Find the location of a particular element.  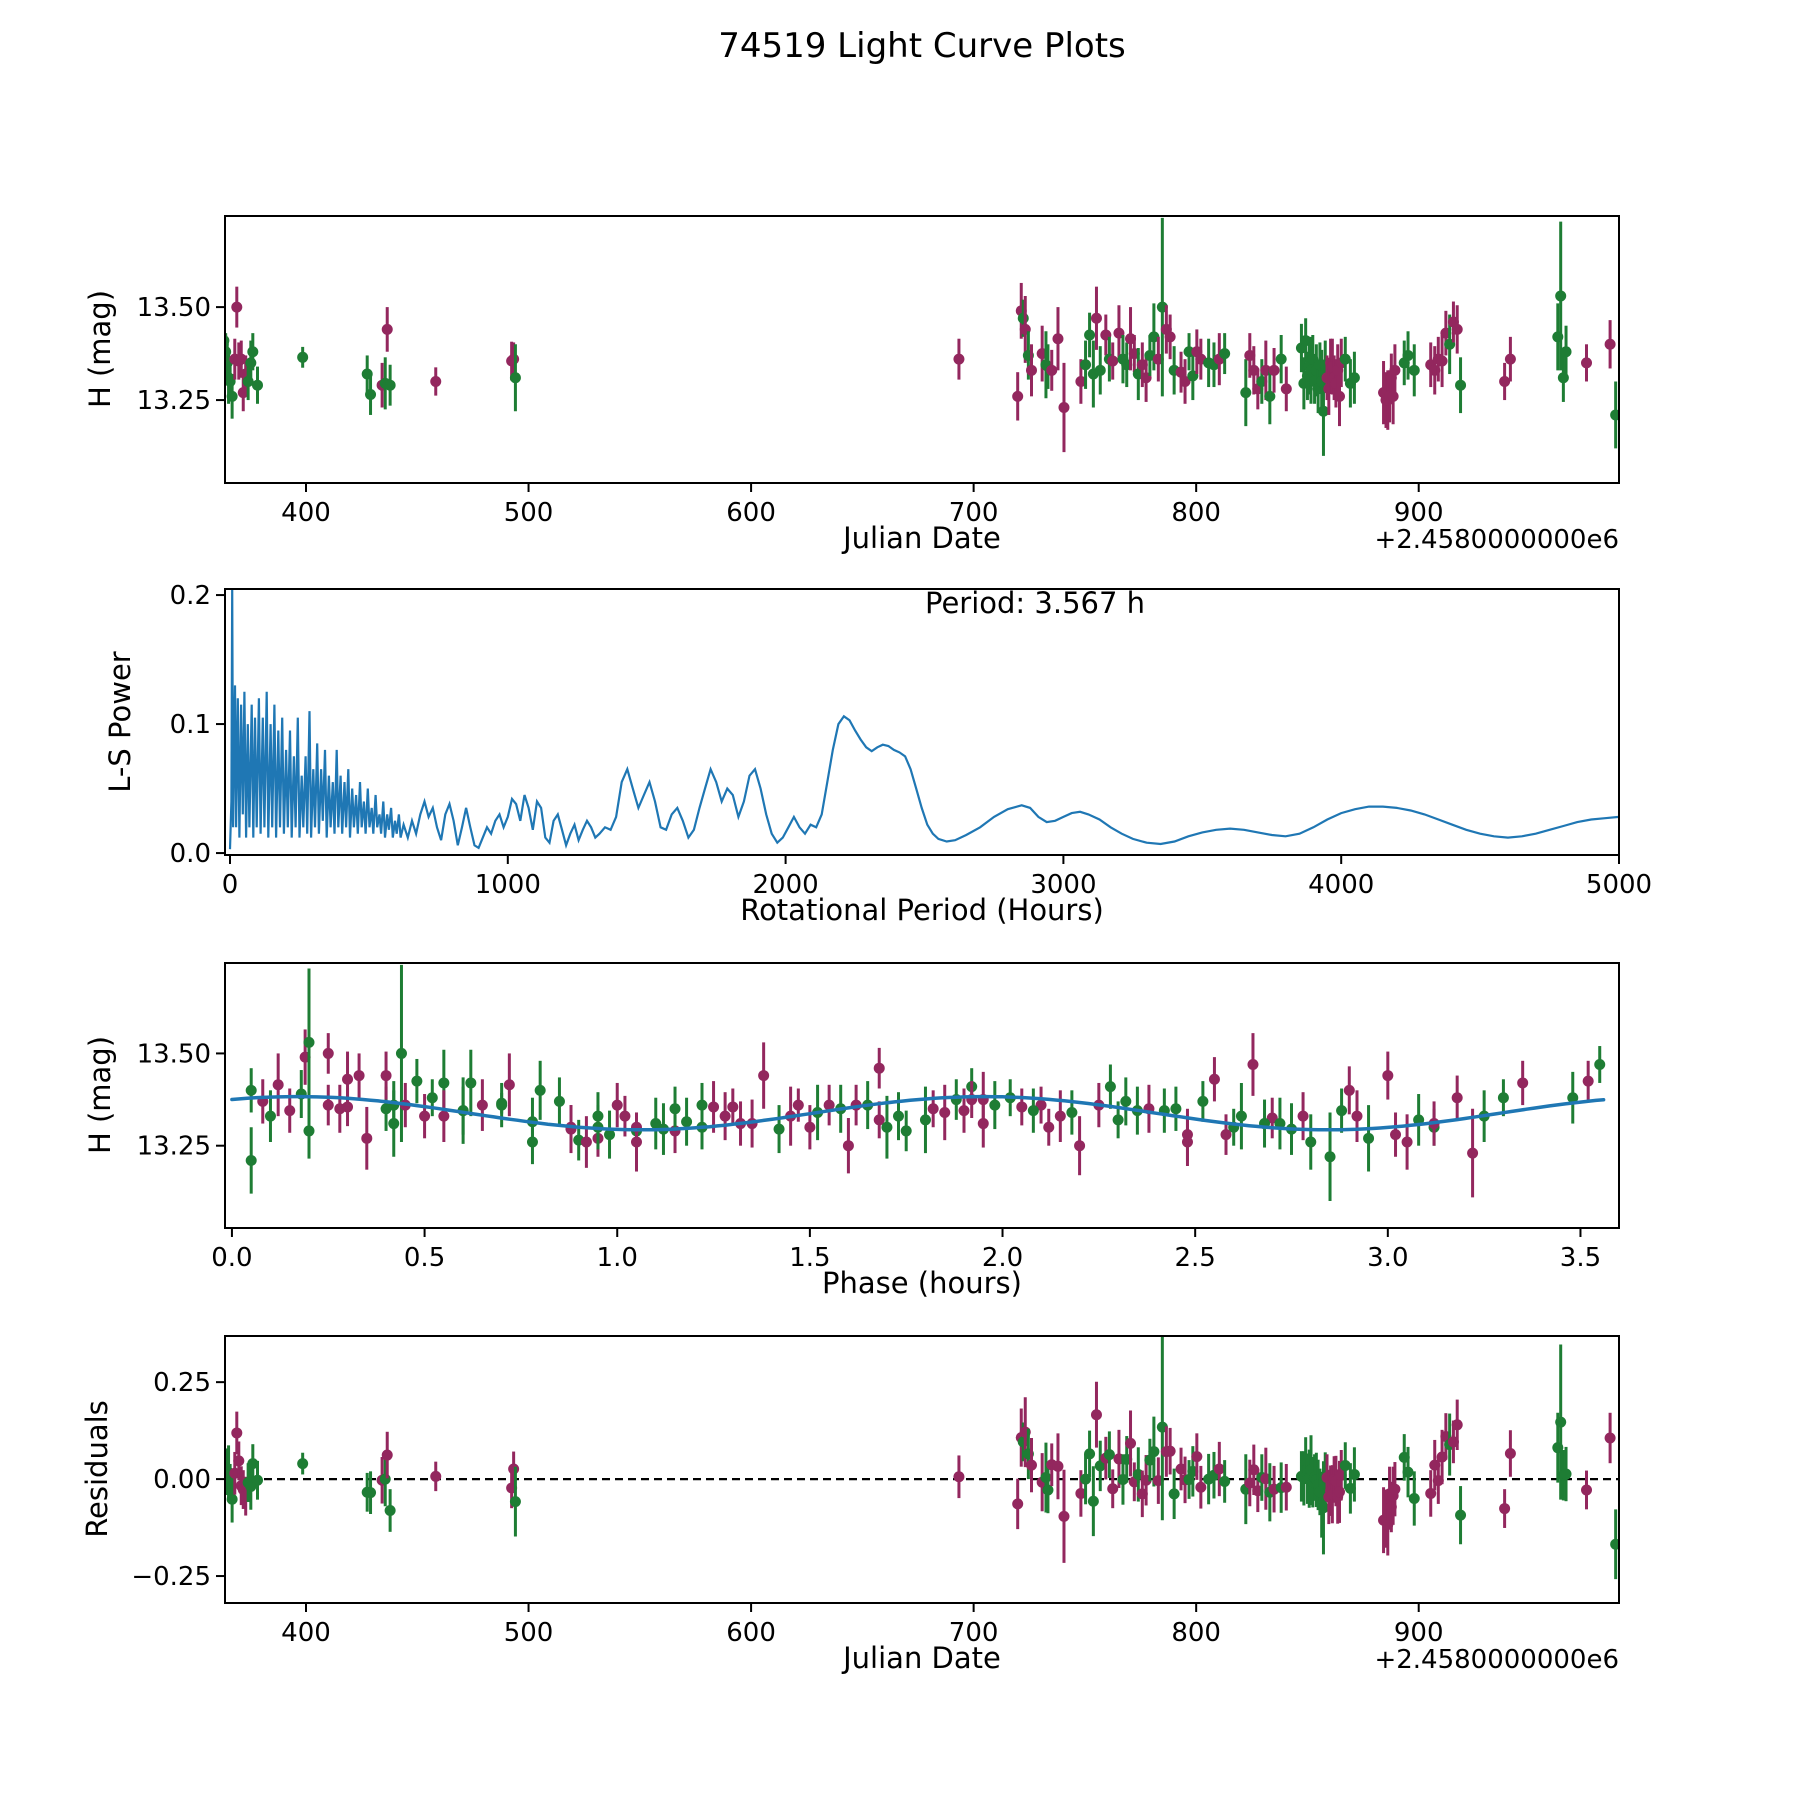

residuals-y-tick-label: 0.00 is located at coordinates (182, 1480).